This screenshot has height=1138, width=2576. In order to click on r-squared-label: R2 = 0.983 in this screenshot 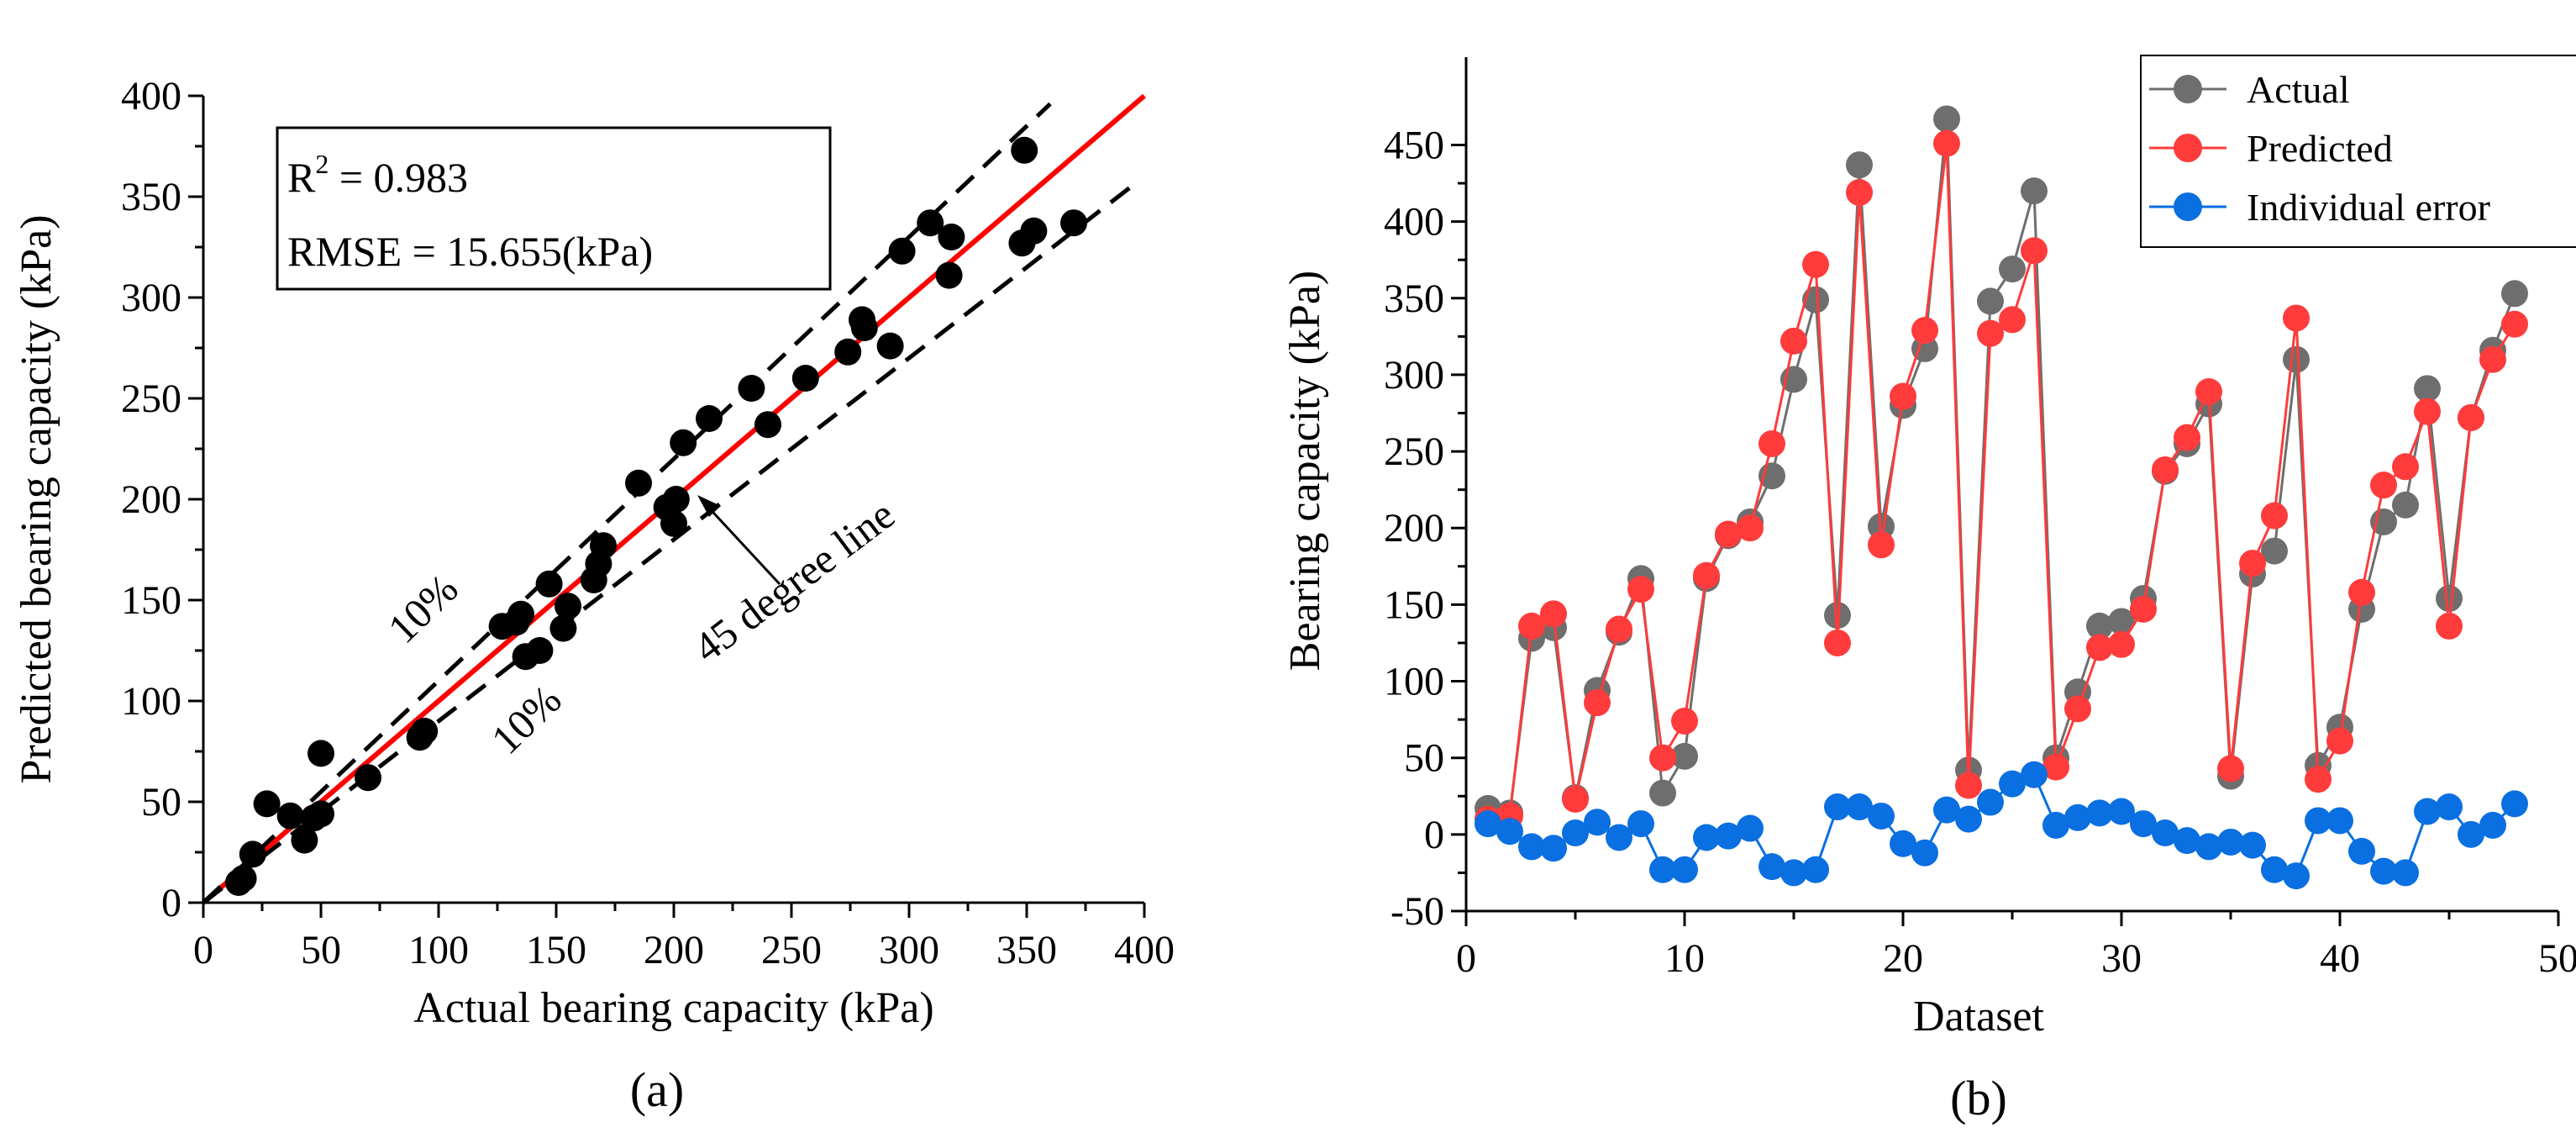, I will do `click(377, 175)`.